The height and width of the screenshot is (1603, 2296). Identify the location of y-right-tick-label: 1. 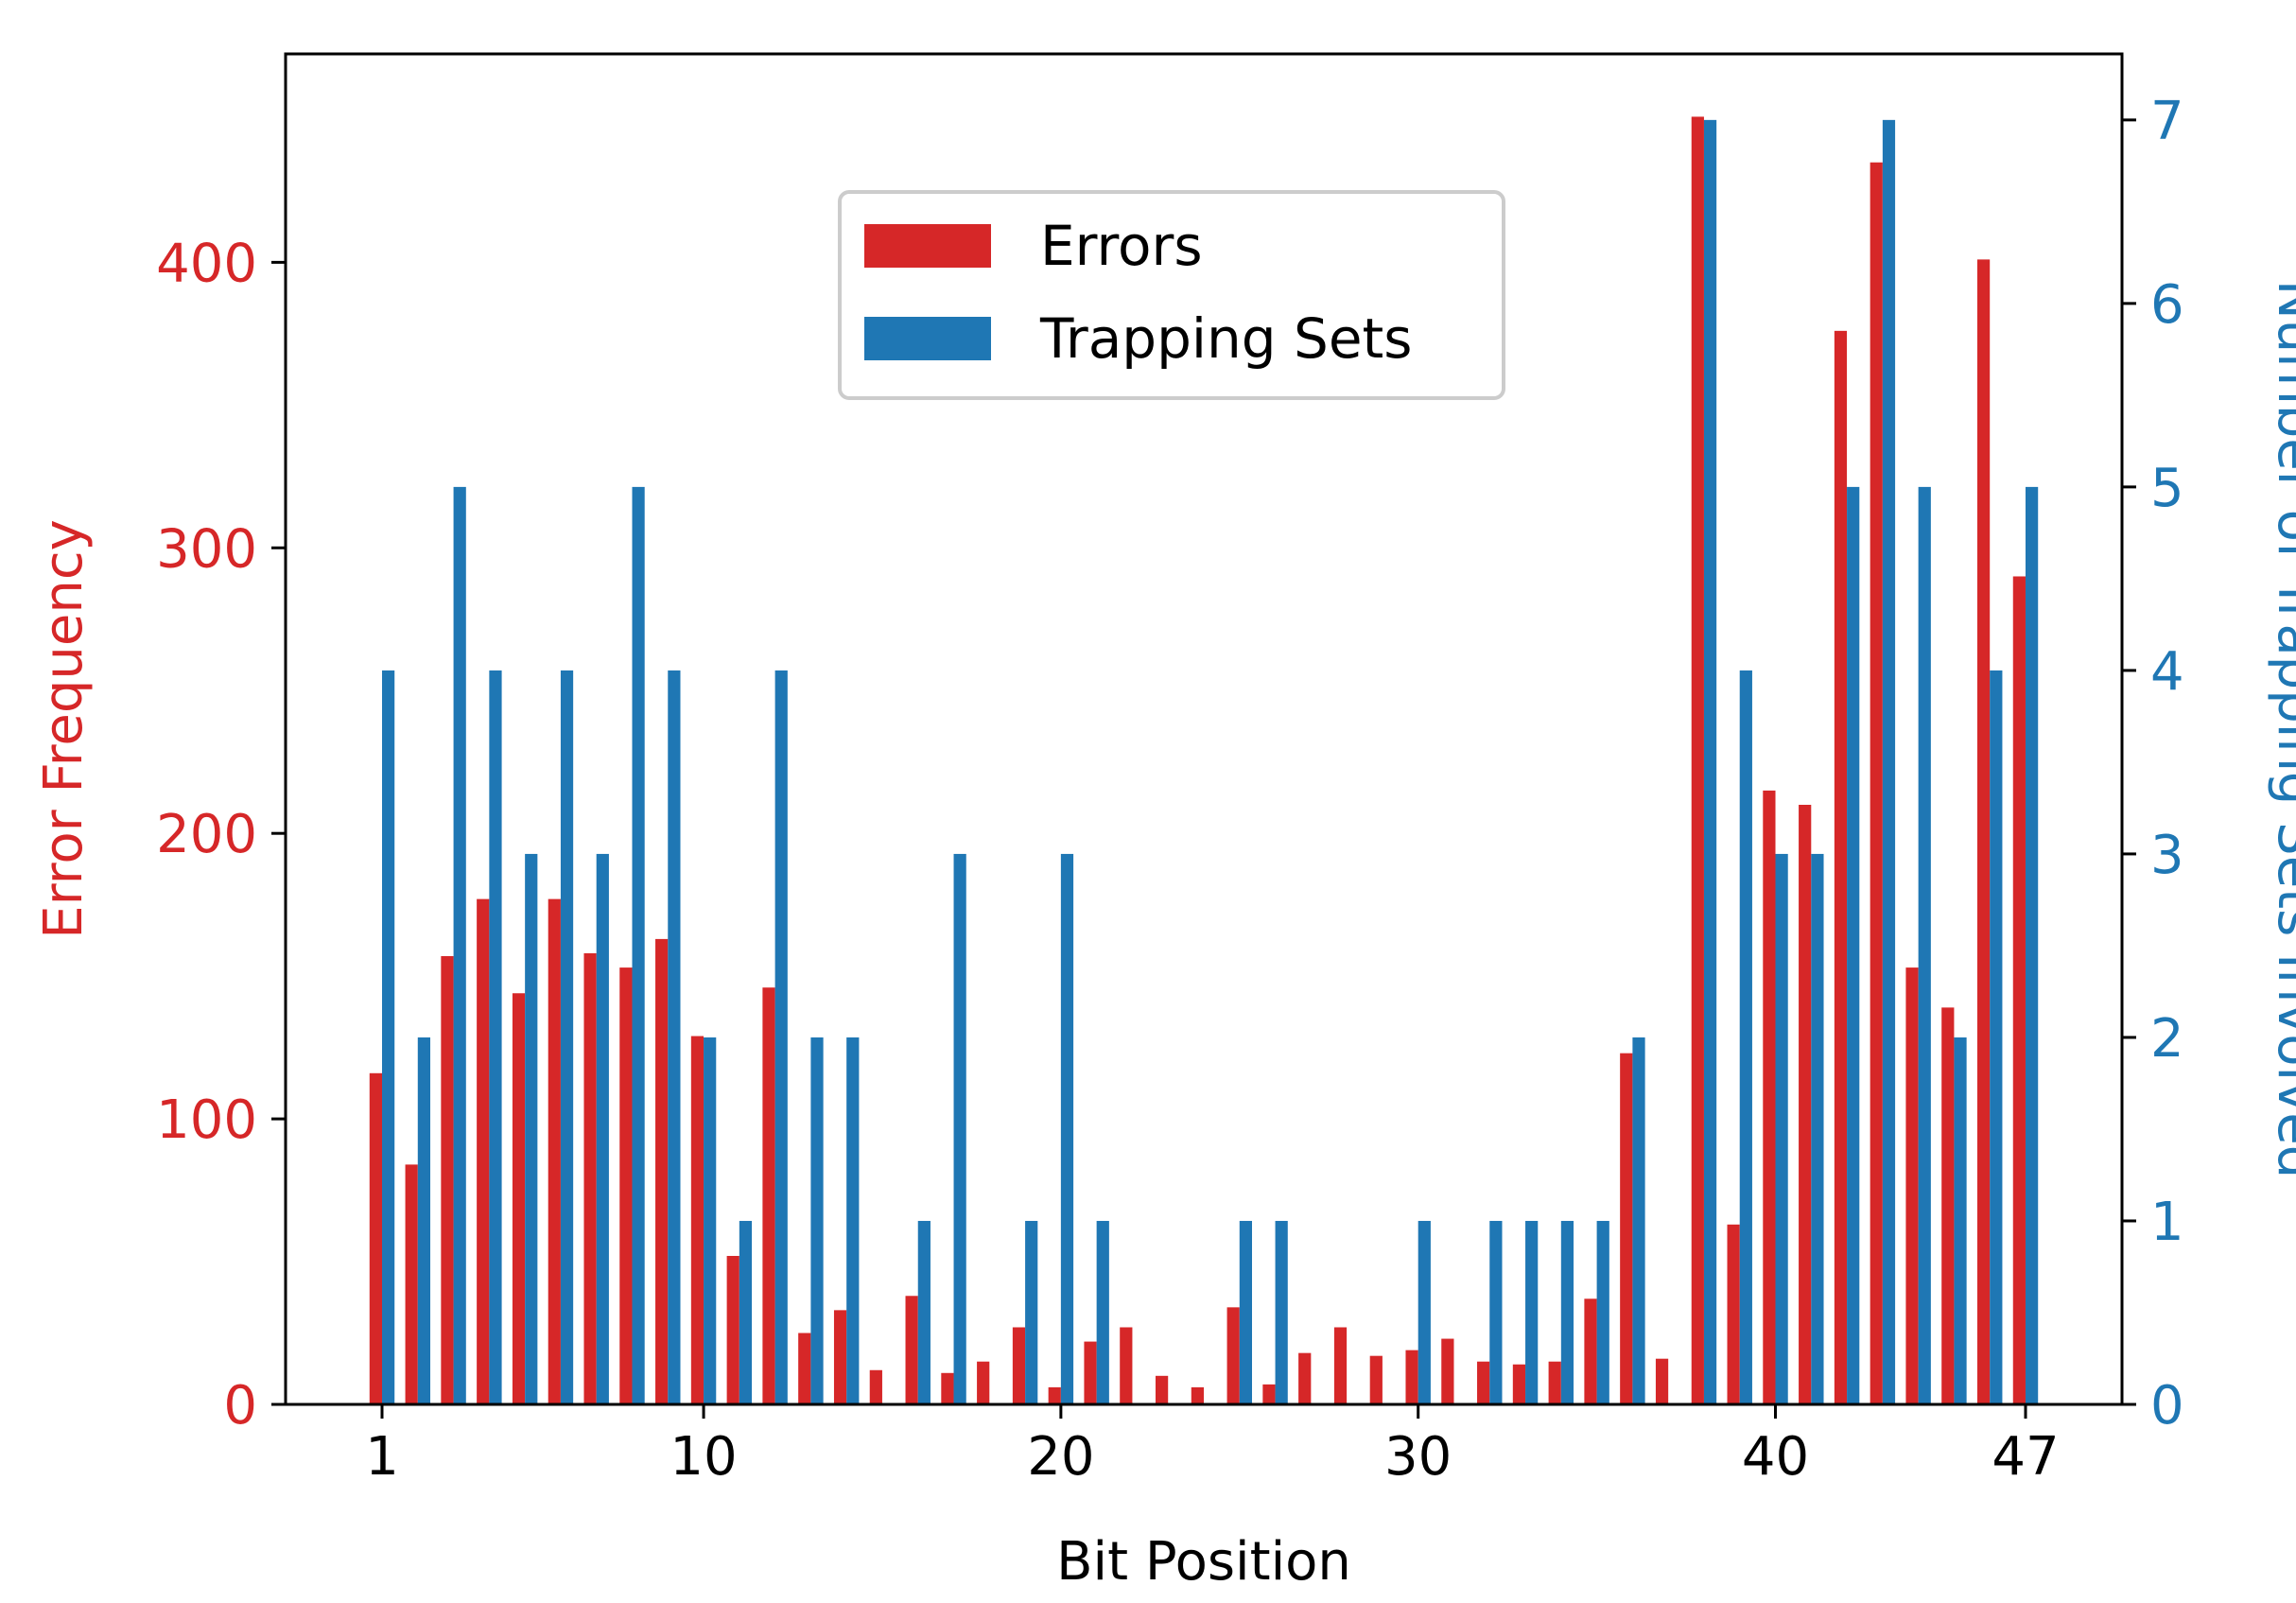
(2167, 1222).